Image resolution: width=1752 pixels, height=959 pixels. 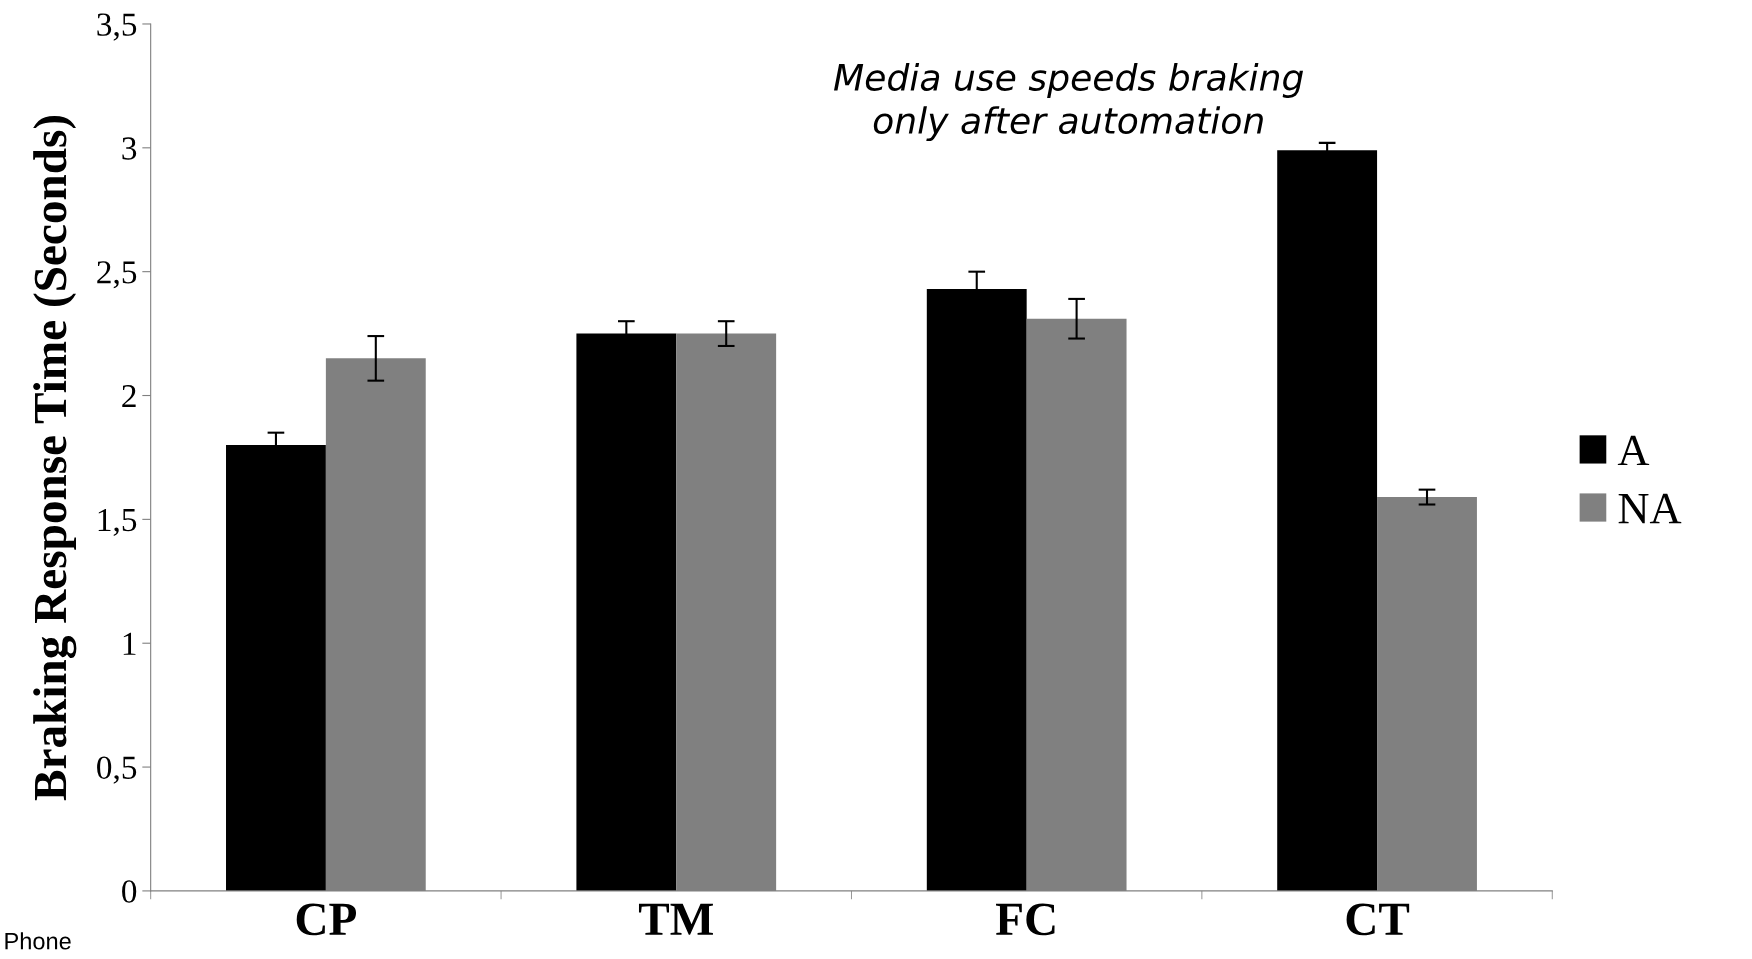 What do you see at coordinates (38, 941) in the screenshot?
I see `text: Phone` at bounding box center [38, 941].